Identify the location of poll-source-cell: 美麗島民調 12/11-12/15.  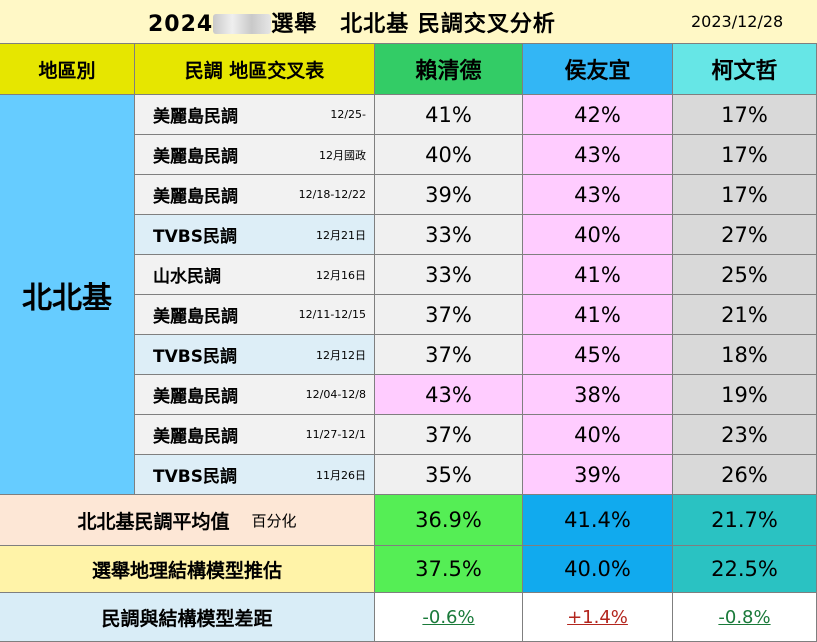
(255, 315).